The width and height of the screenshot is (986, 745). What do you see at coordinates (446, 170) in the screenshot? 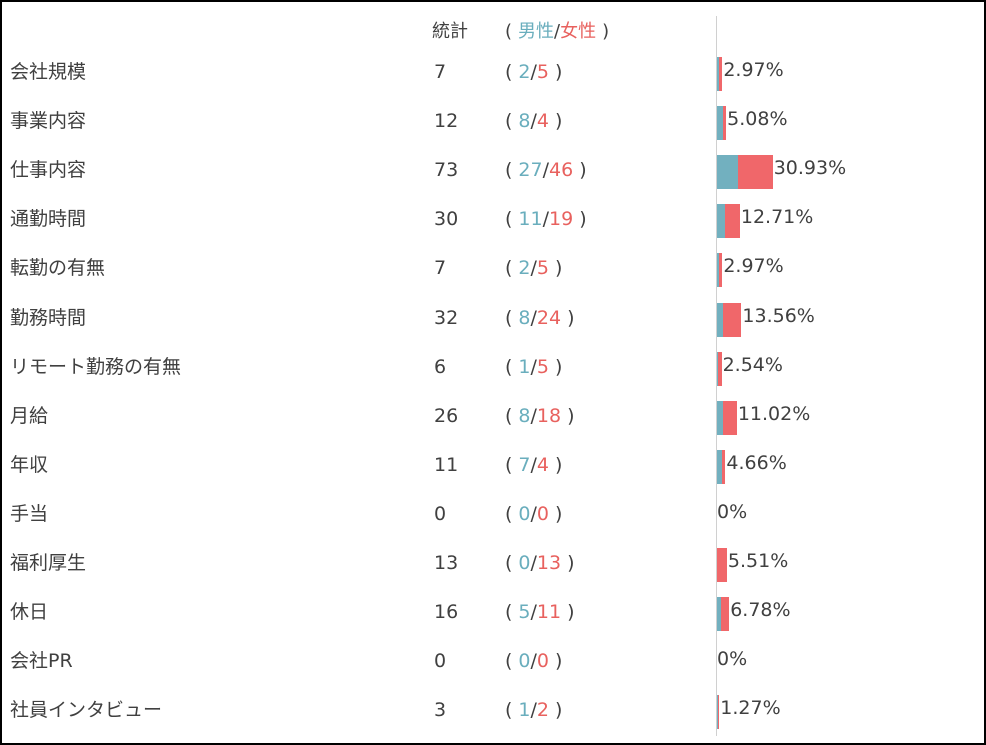
I see `total-count: 73` at bounding box center [446, 170].